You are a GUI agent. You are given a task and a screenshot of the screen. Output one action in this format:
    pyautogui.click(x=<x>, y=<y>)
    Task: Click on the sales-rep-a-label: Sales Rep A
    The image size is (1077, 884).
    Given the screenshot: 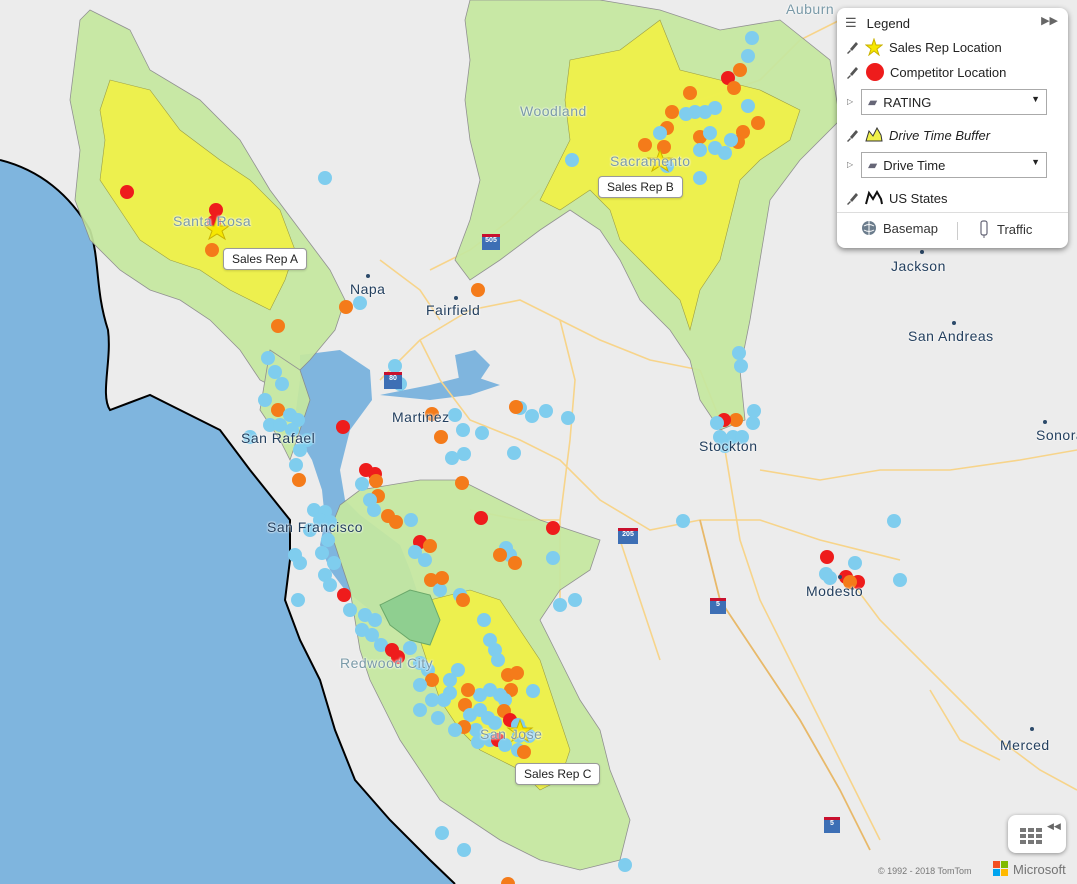 What is the action you would take?
    pyautogui.click(x=265, y=259)
    